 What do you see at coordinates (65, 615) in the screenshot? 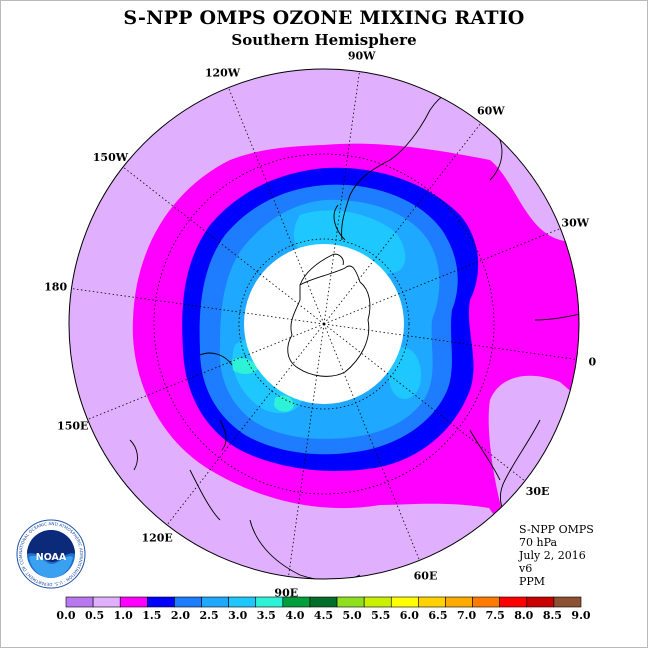
I see `color-scale-tick-label: 0.0` at bounding box center [65, 615].